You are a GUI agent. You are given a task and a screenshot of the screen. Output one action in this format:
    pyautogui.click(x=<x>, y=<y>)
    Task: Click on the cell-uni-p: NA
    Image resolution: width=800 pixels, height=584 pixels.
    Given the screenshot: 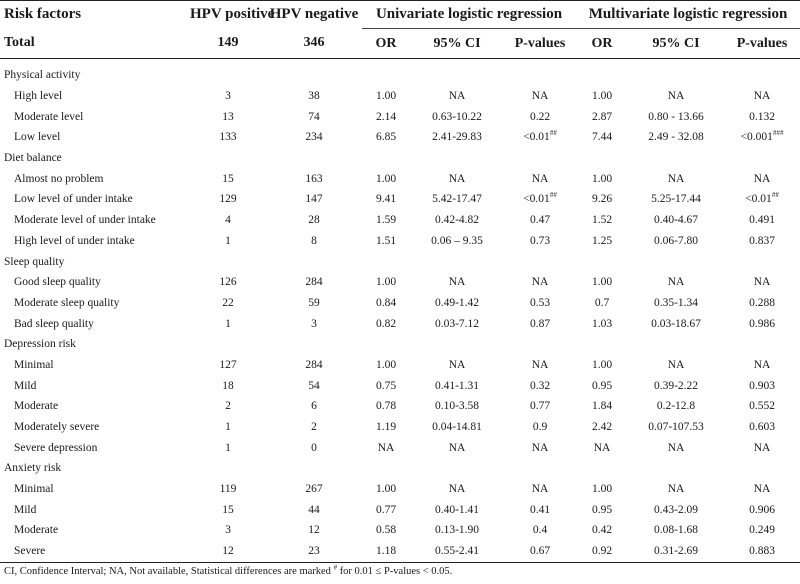 What is the action you would take?
    pyautogui.click(x=540, y=96)
    